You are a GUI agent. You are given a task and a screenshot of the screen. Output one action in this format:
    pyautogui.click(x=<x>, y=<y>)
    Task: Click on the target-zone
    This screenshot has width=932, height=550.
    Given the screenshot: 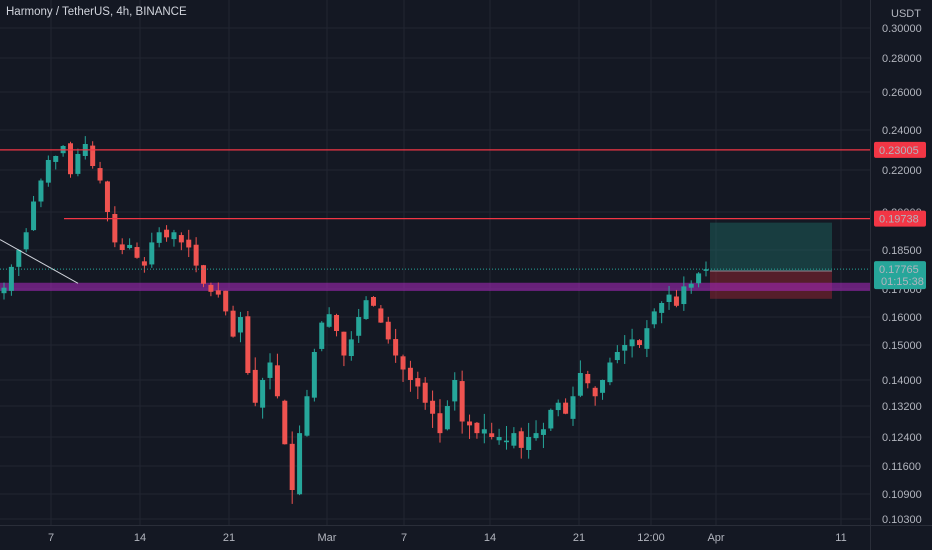 What is the action you would take?
    pyautogui.click(x=771, y=247)
    